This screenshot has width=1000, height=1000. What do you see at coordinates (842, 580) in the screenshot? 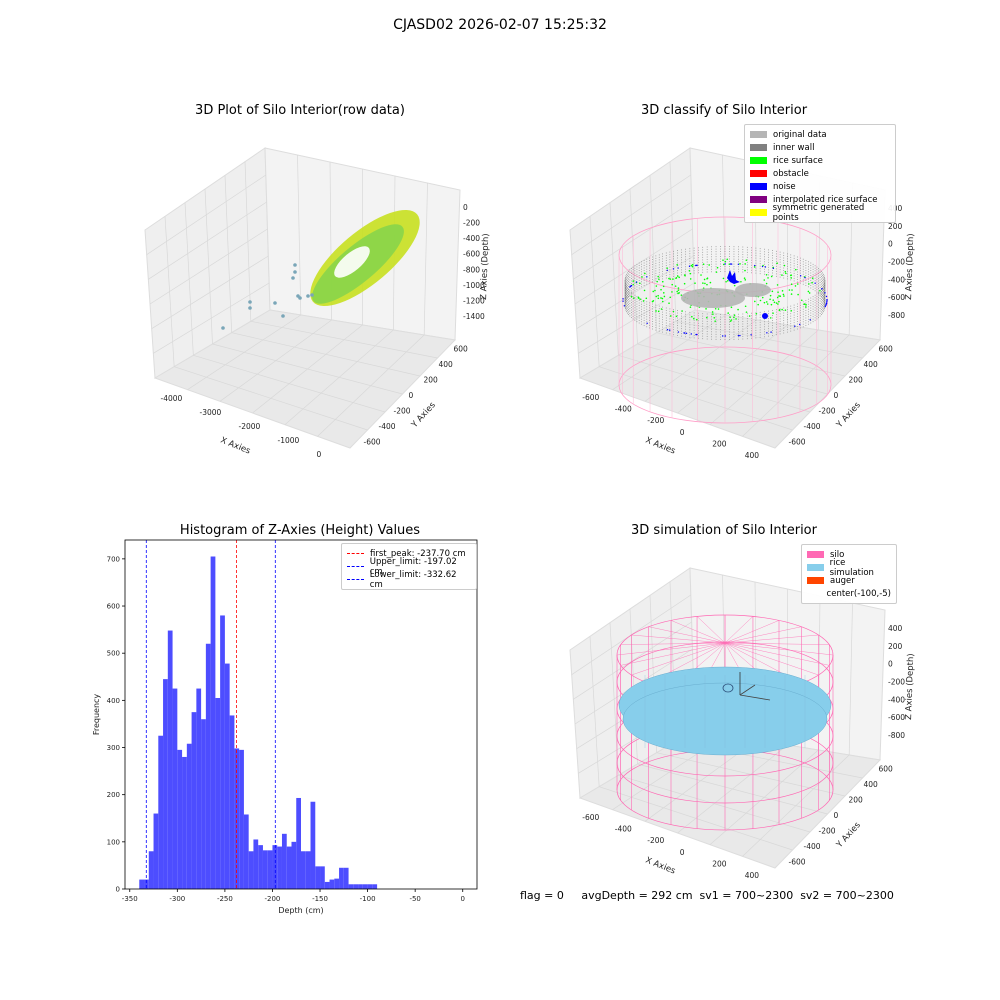
I see `legend-label: auger` at bounding box center [842, 580].